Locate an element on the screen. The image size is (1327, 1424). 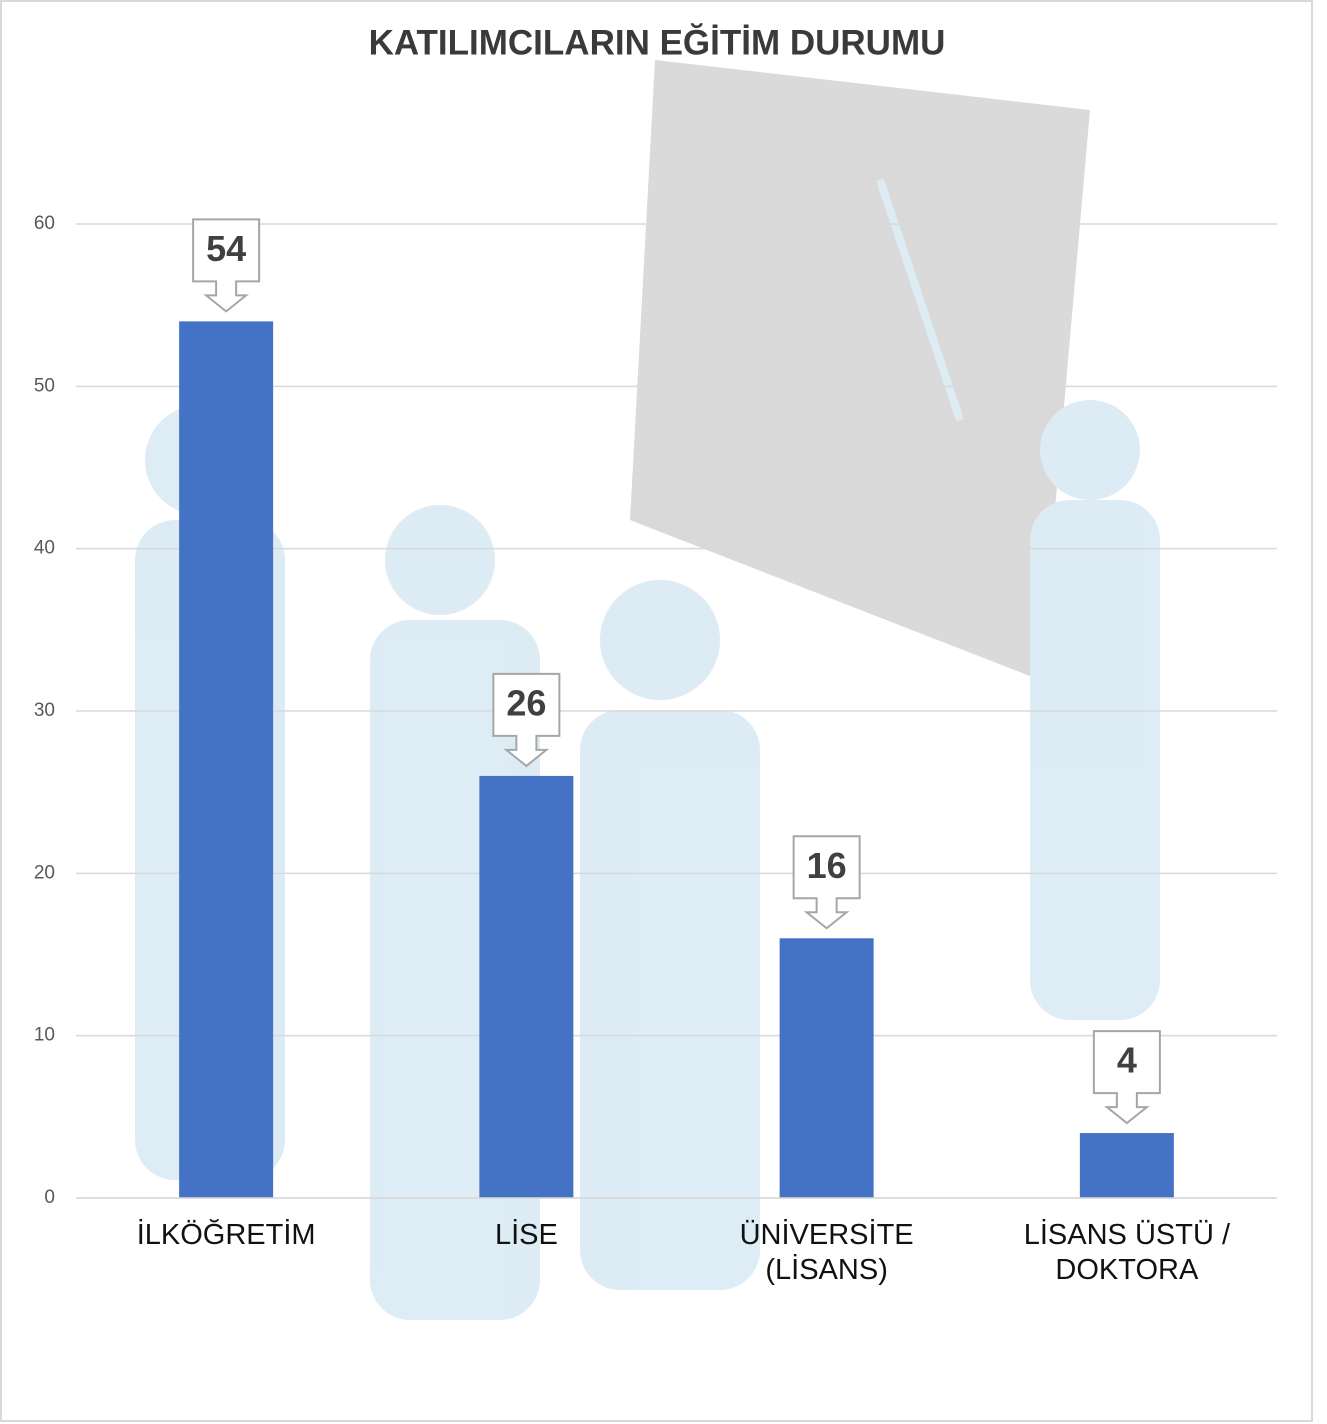
y-tick-label: 10 is located at coordinates (44, 1035).